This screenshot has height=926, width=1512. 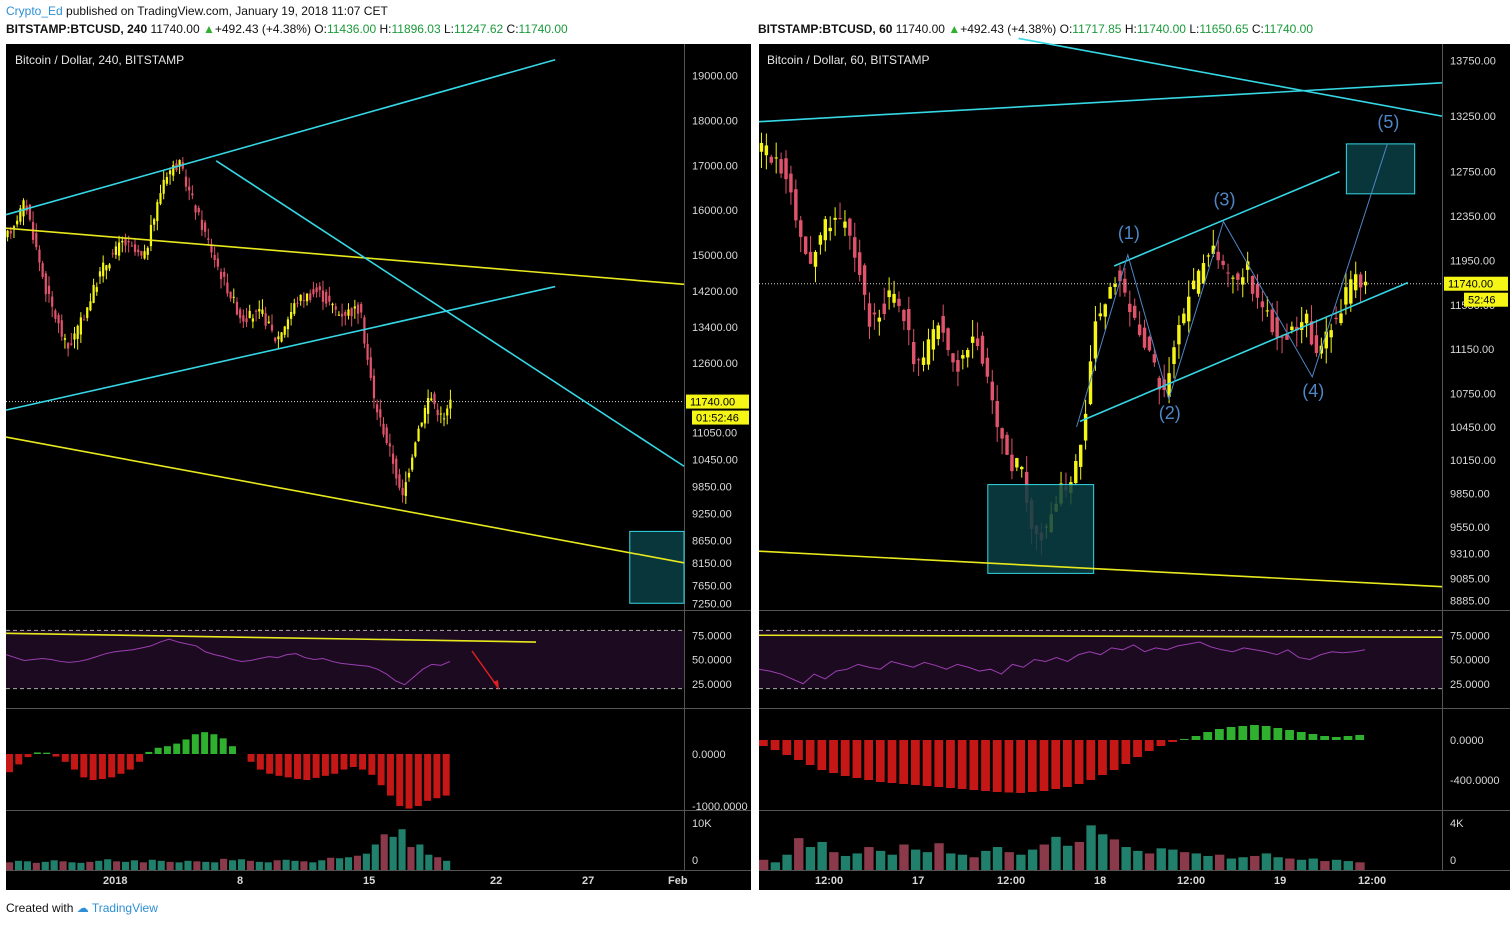 What do you see at coordinates (1470, 554) in the screenshot?
I see `right-price-tick-label: 9310.00` at bounding box center [1470, 554].